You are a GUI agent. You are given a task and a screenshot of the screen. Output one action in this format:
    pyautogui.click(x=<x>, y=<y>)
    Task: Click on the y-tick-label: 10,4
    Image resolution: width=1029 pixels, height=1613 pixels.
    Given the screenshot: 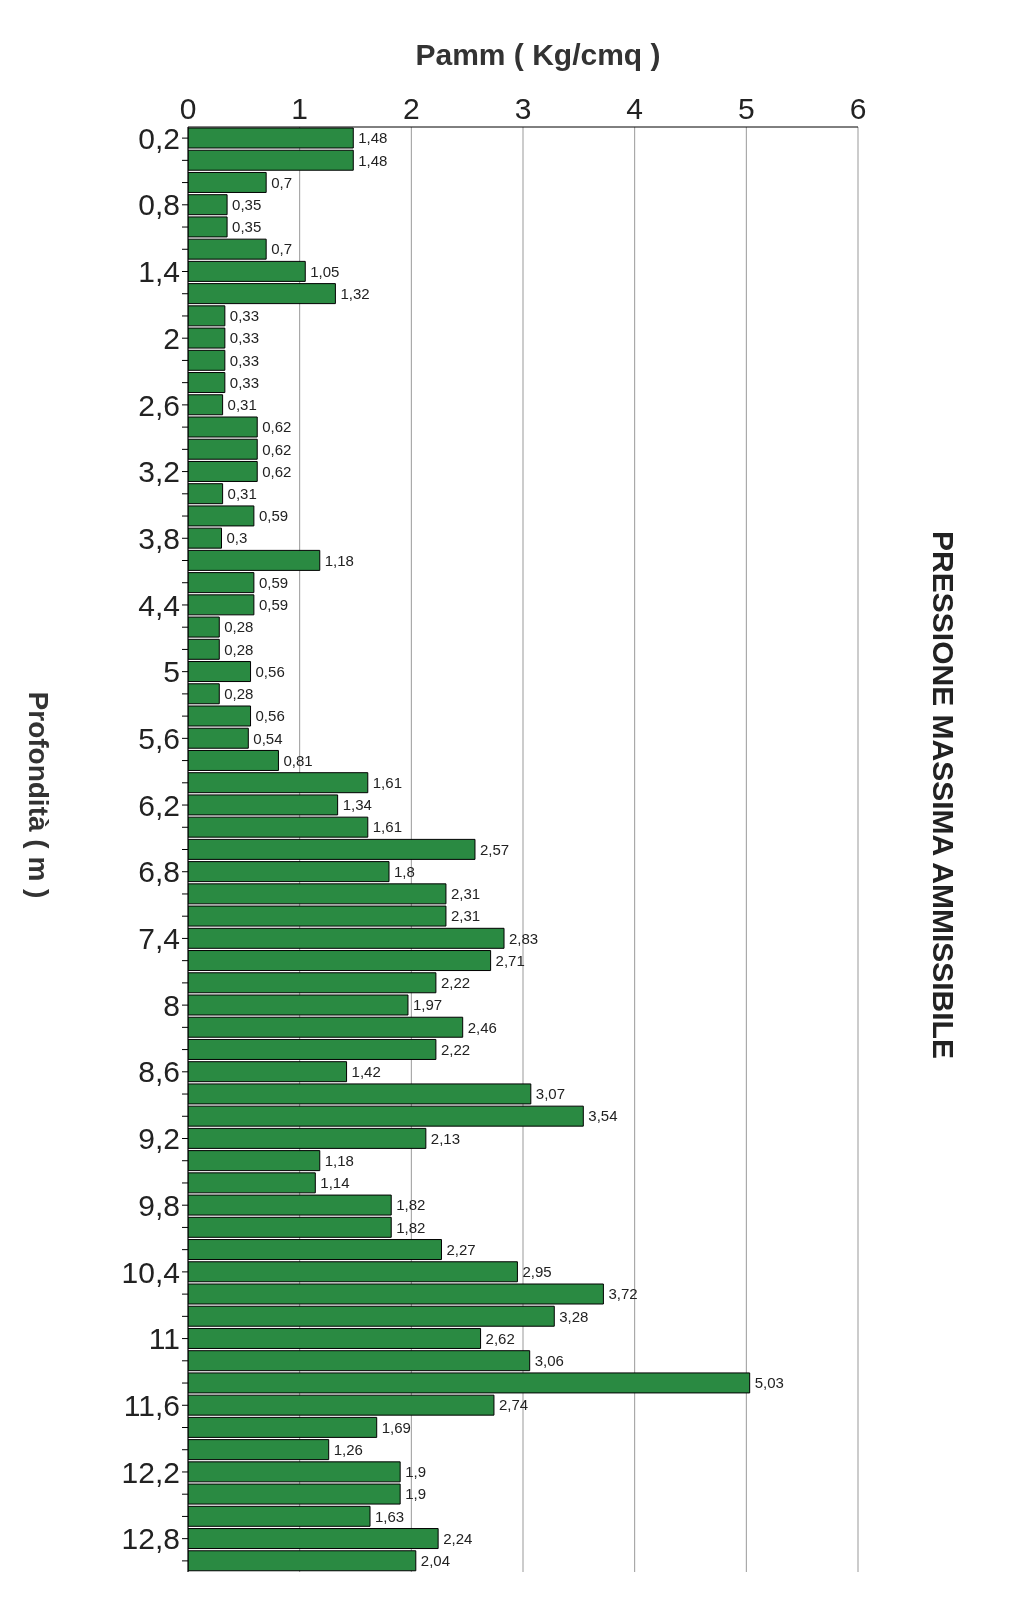 What is the action you would take?
    pyautogui.click(x=150, y=1272)
    